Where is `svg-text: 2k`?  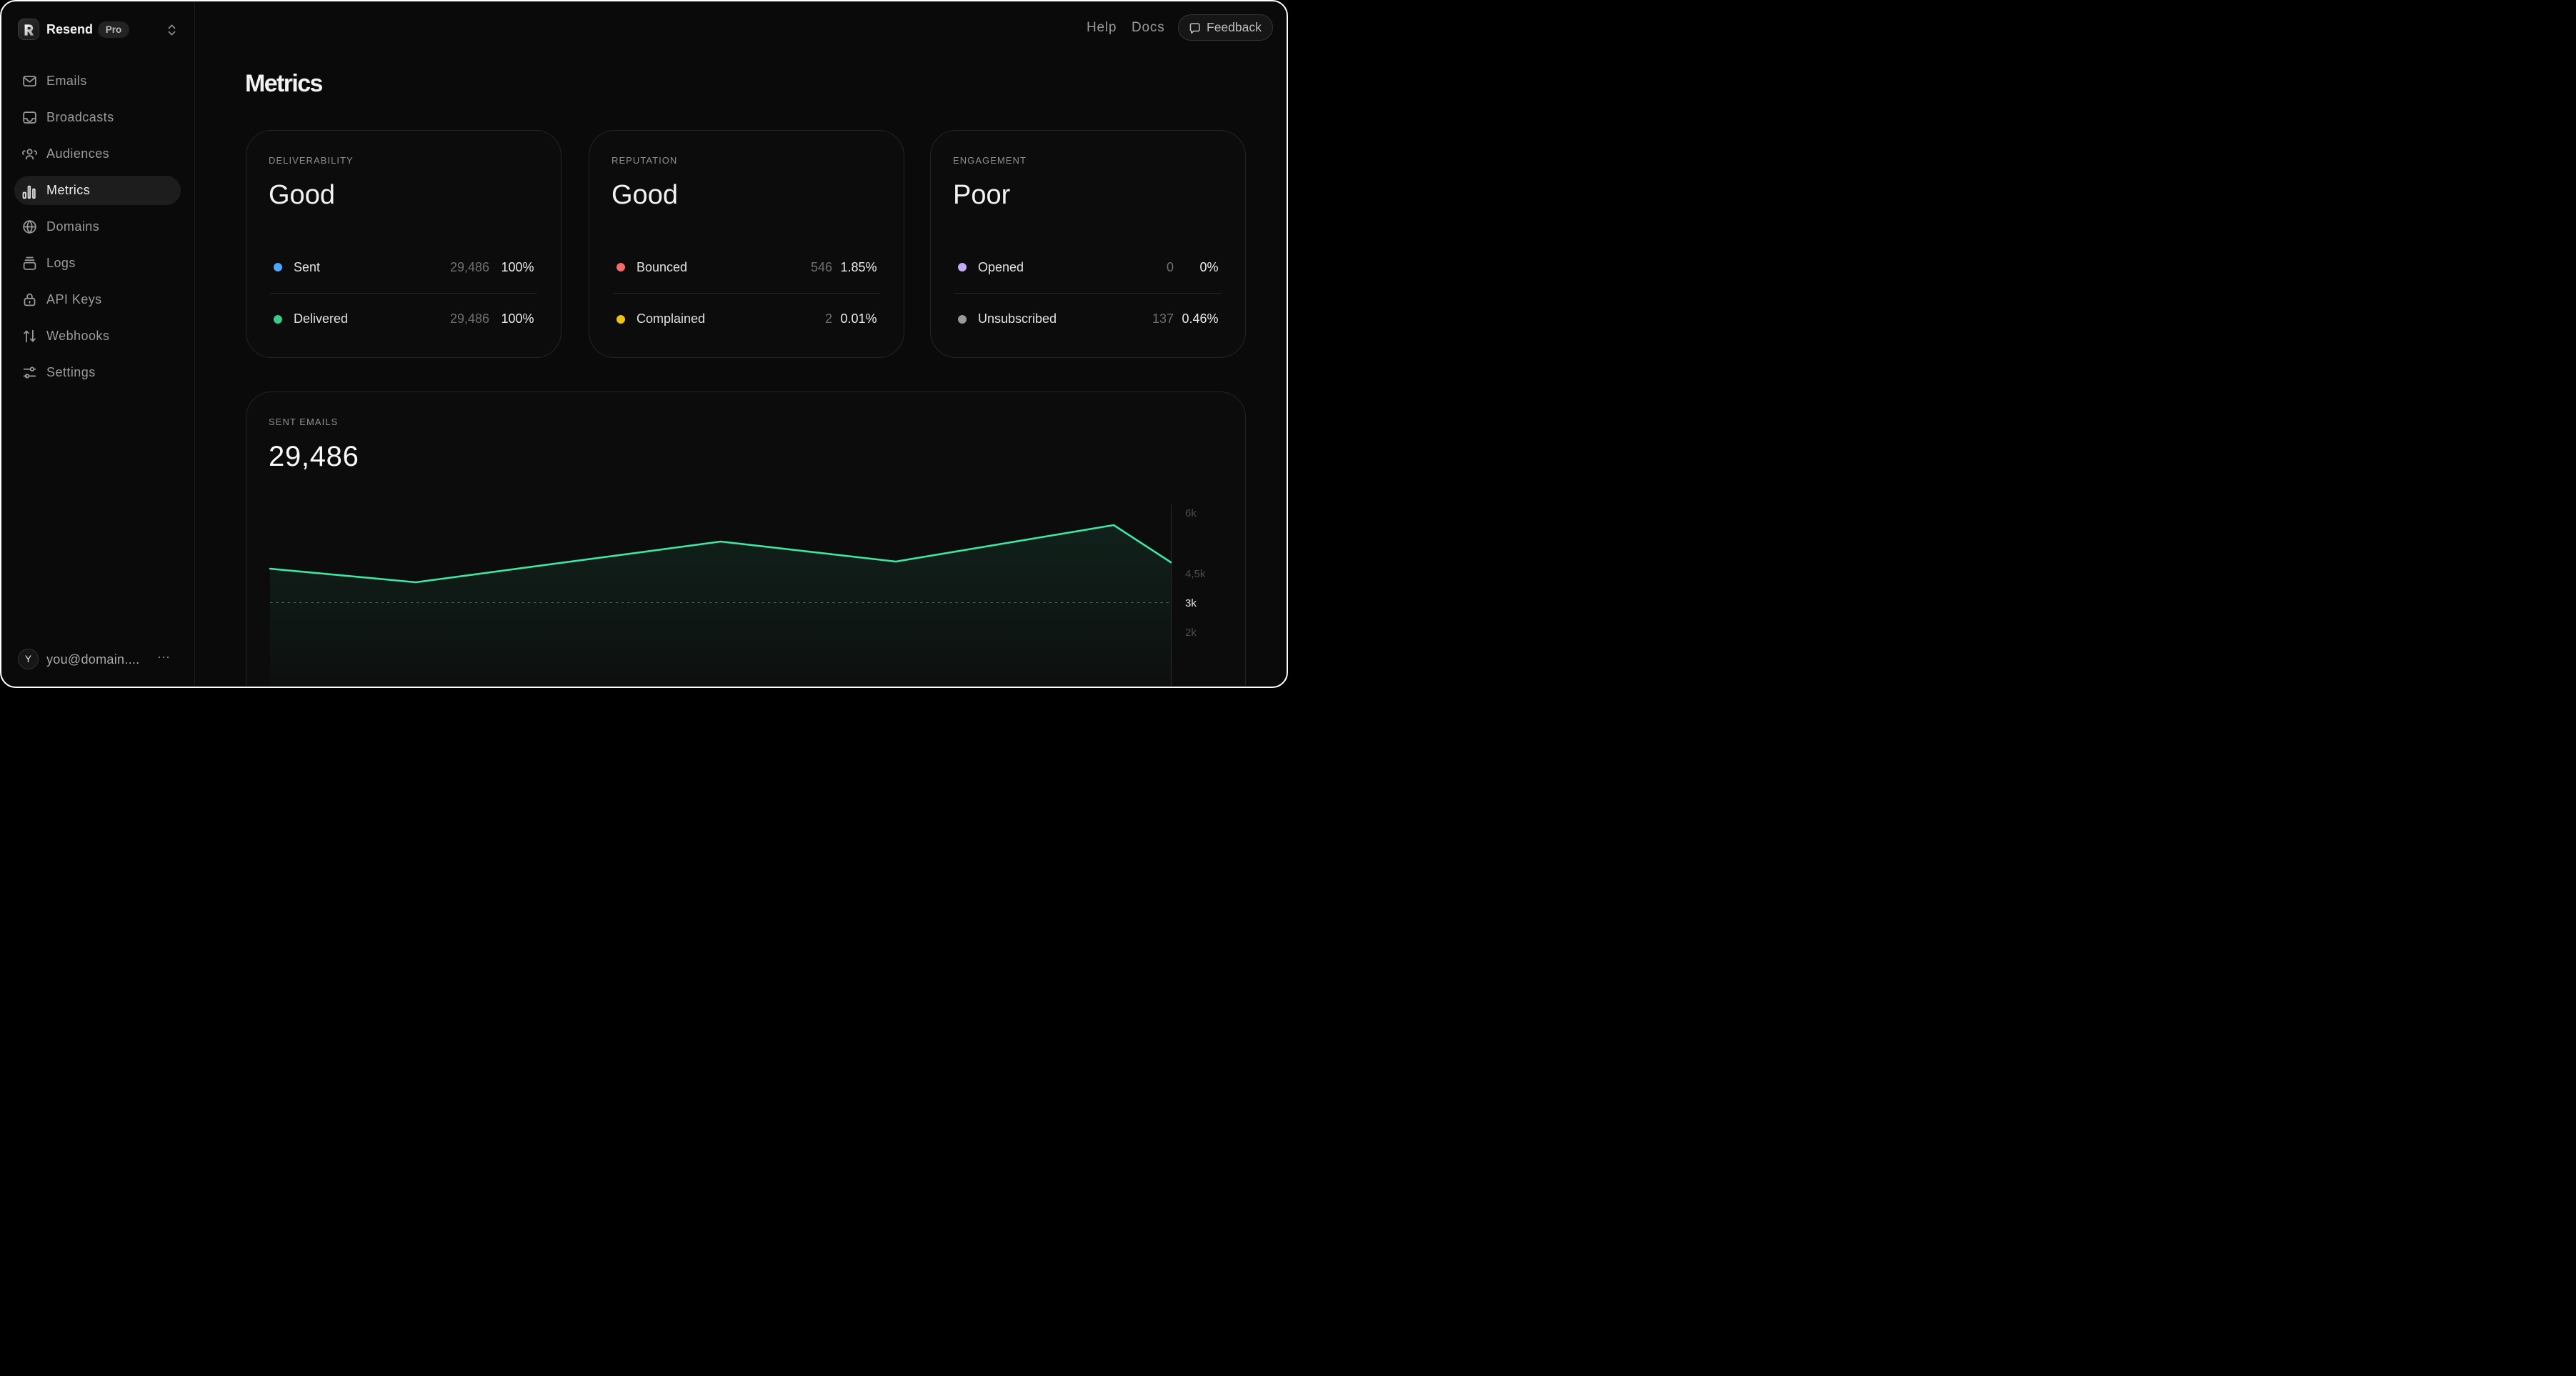 svg-text: 2k is located at coordinates (1191, 633).